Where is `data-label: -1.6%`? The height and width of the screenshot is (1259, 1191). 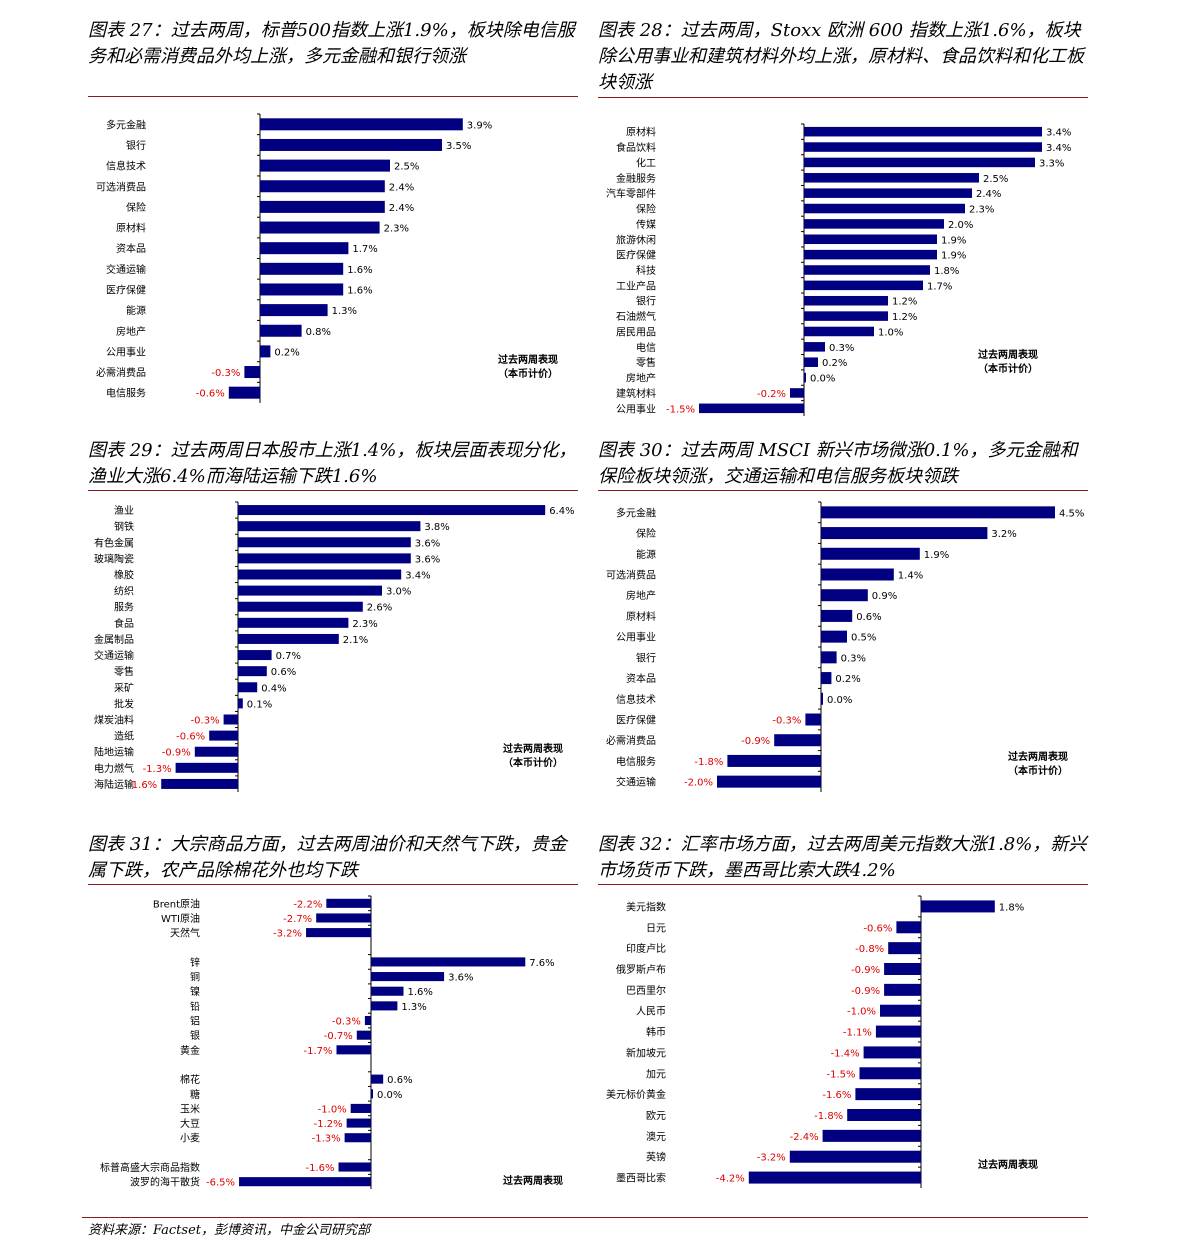 data-label: -1.6% is located at coordinates (320, 1168).